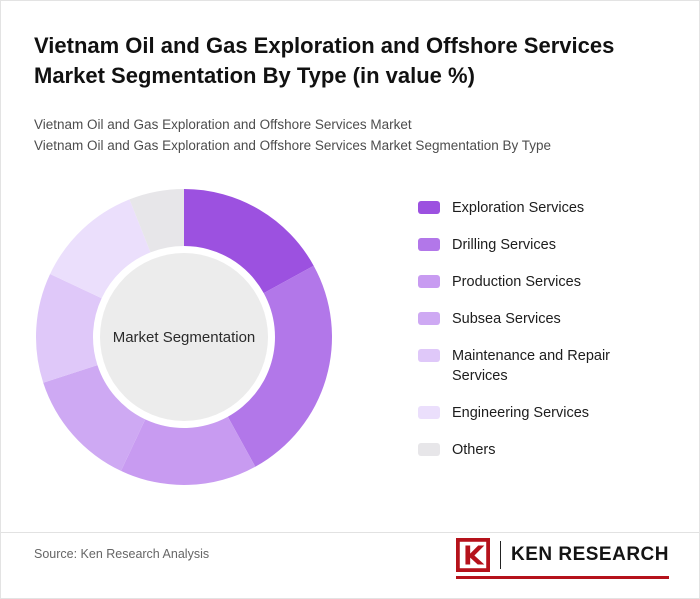 This screenshot has height=599, width=700. Describe the element at coordinates (538, 450) in the screenshot. I see `legend-item: Others` at that location.